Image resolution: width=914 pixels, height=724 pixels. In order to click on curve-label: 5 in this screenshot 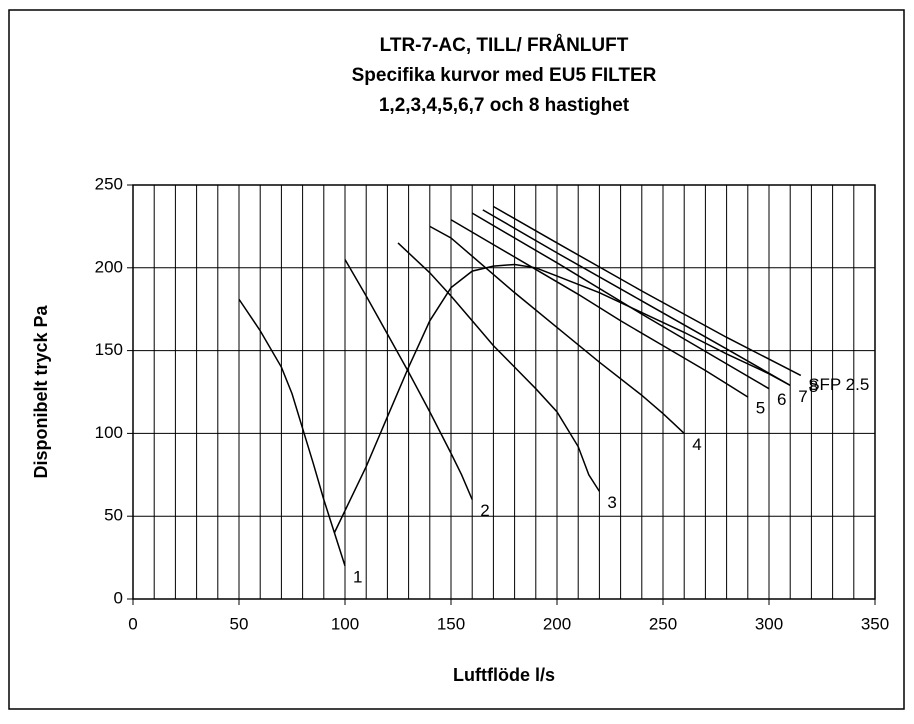, I will do `click(760, 407)`.